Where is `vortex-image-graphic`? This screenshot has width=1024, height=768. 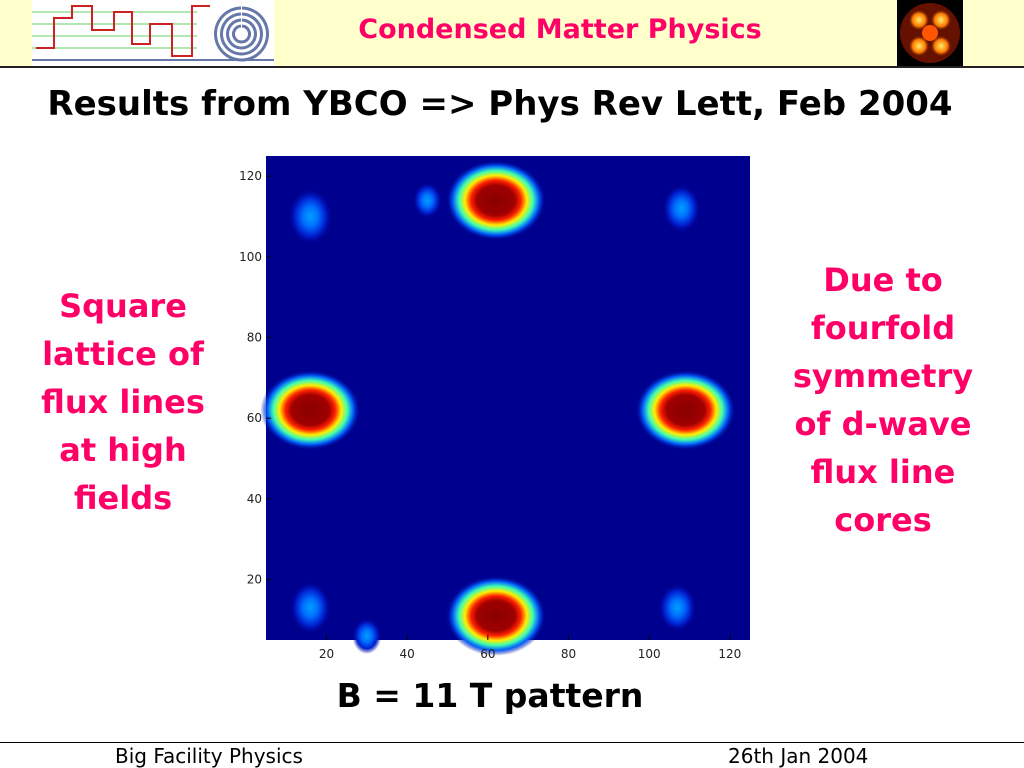
vortex-image-graphic is located at coordinates (930, 33).